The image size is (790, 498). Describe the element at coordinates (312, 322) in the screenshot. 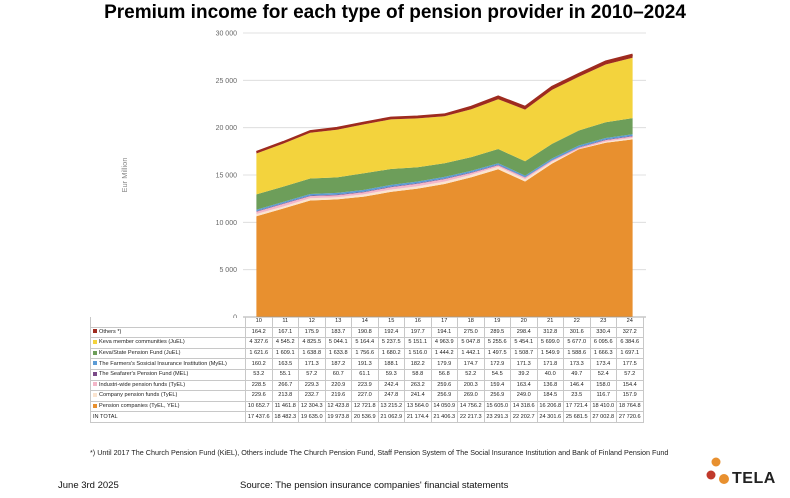

I see `x-tick-label: 12` at that location.